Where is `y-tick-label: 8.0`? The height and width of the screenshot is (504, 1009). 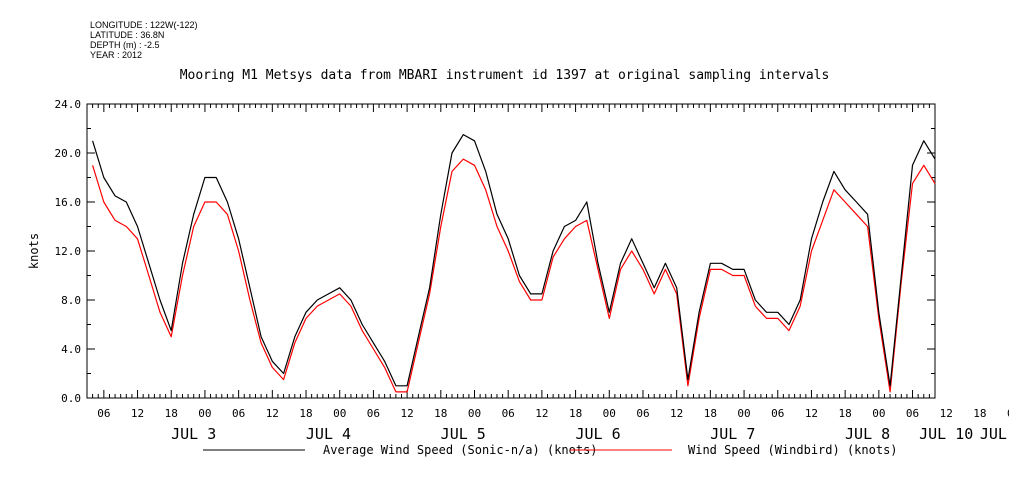 y-tick-label: 8.0 is located at coordinates (71, 300).